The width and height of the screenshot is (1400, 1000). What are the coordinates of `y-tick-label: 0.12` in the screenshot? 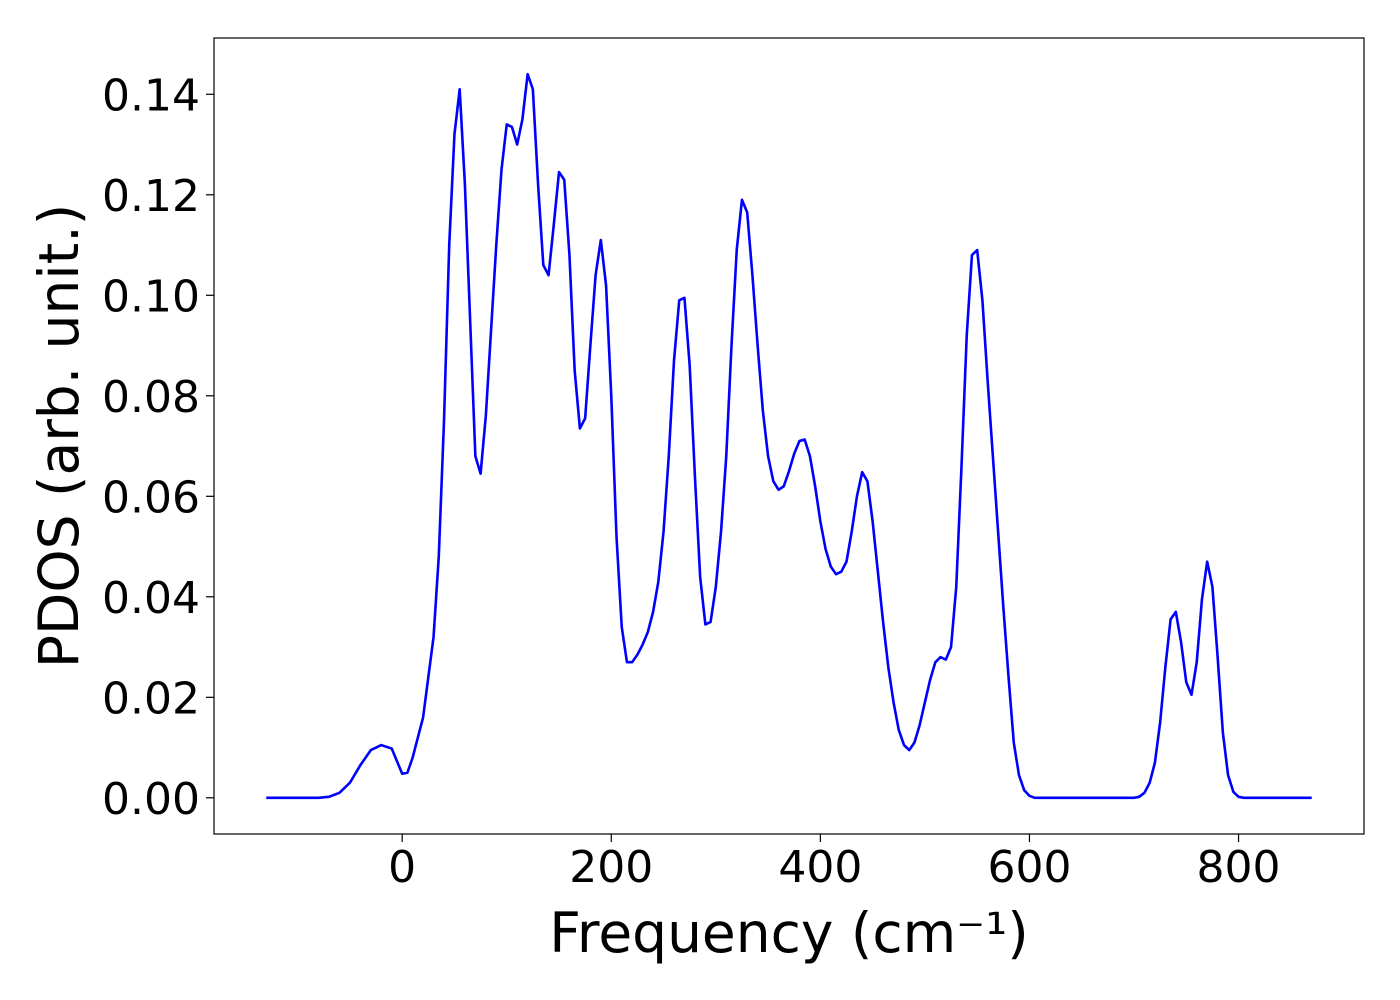 It's located at (151, 196).